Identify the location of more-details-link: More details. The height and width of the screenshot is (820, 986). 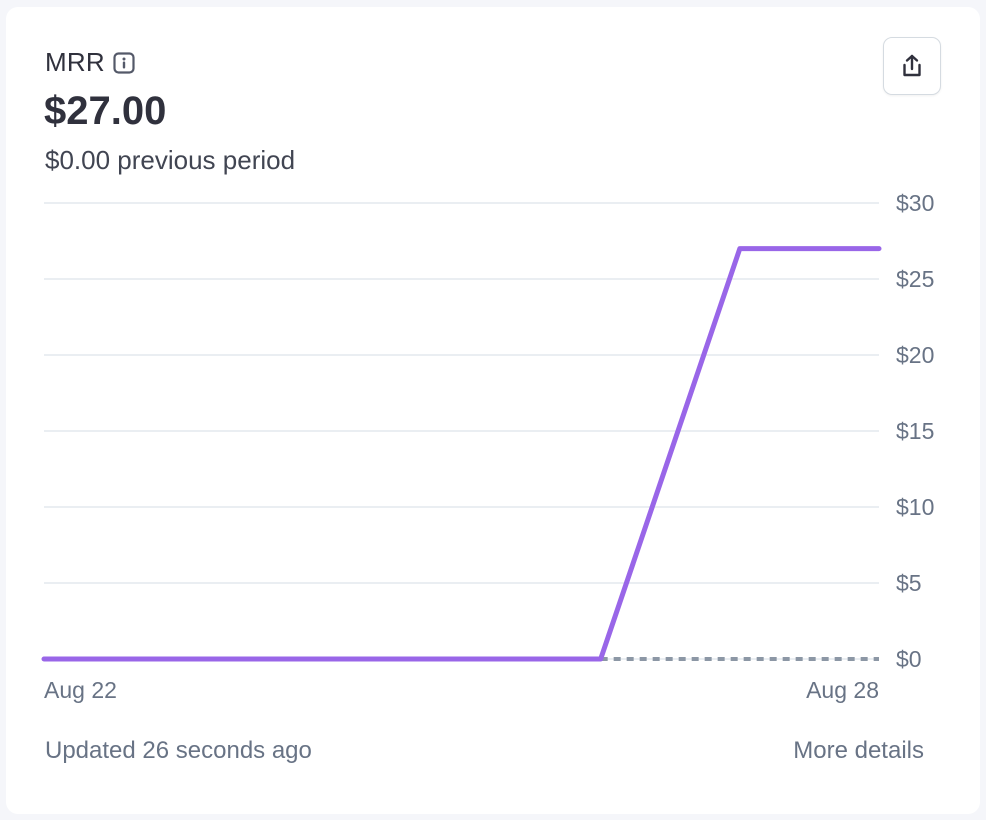
(858, 750).